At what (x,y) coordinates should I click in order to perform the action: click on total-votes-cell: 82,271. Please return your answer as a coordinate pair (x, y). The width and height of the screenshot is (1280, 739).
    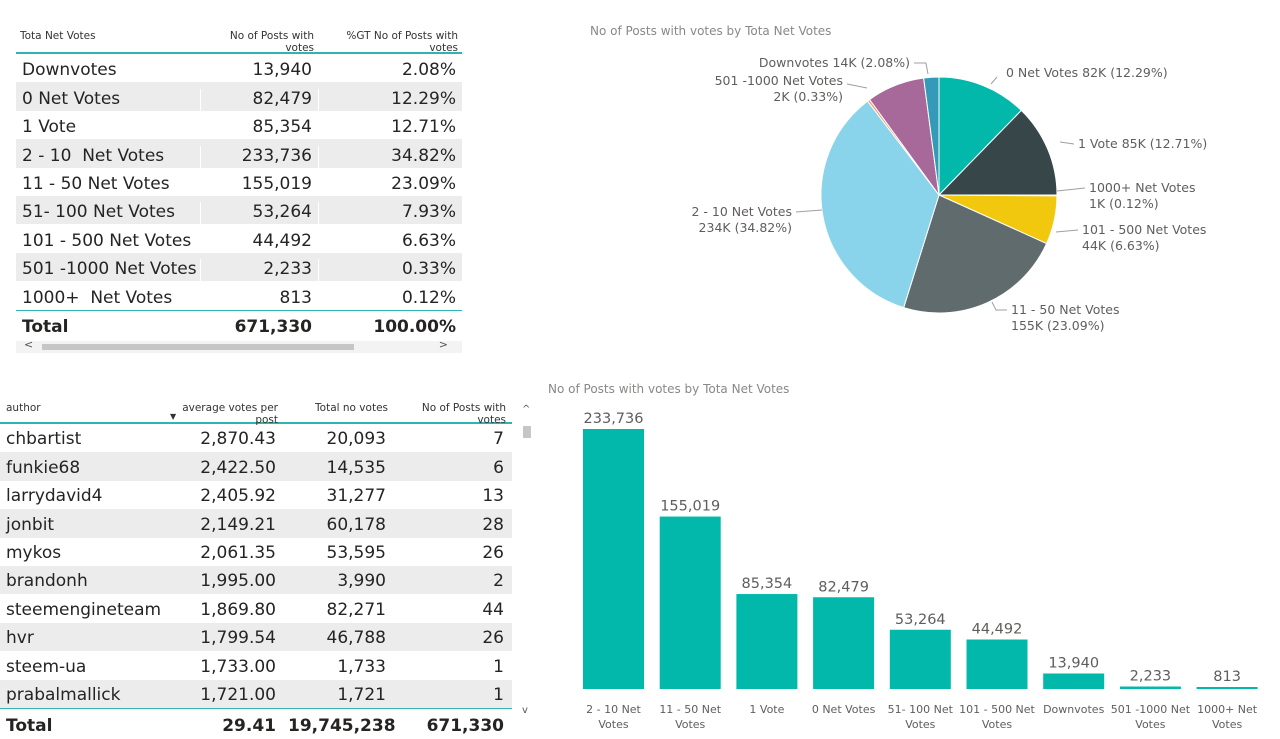
    Looking at the image, I should click on (356, 609).